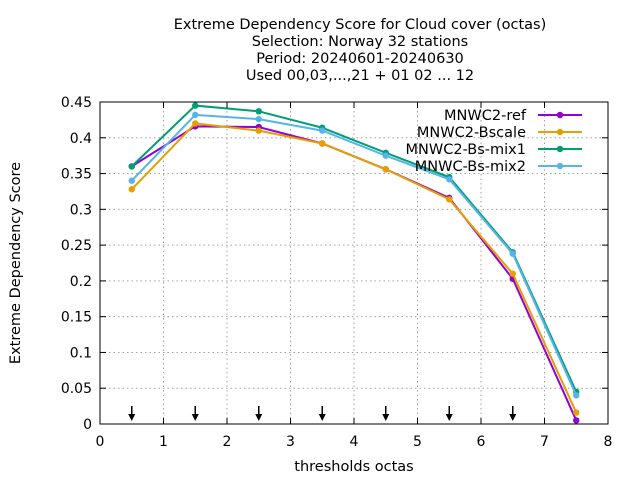 Image resolution: width=640 pixels, height=480 pixels. I want to click on y-tick-label: 0.4, so click(81, 139).